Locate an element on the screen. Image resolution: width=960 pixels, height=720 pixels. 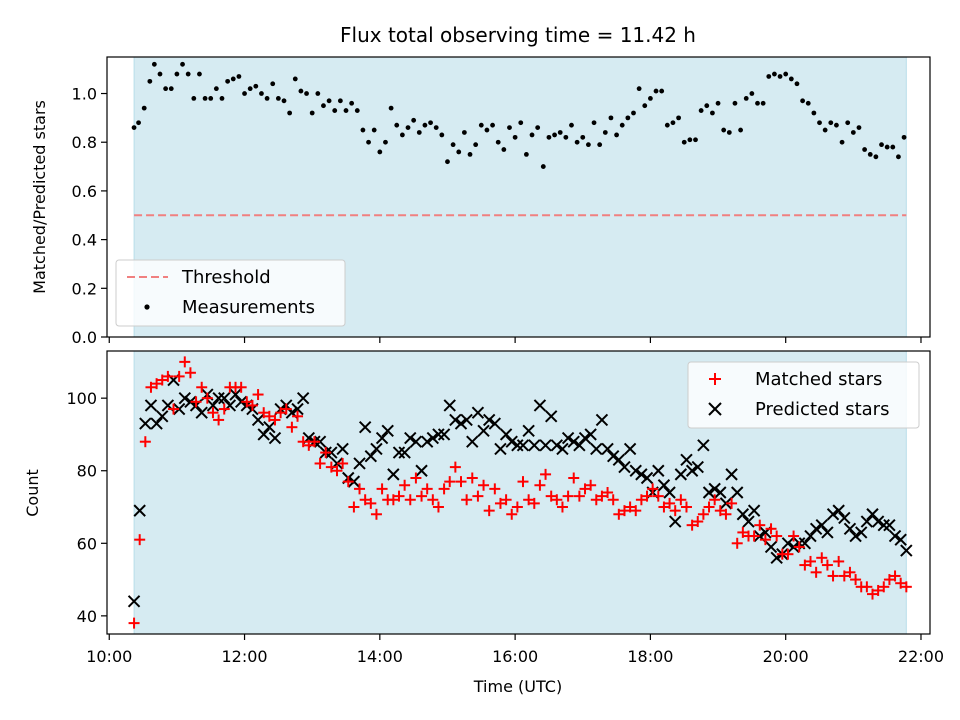
top-legend: Threshold Measurements is located at coordinates (230, 293).